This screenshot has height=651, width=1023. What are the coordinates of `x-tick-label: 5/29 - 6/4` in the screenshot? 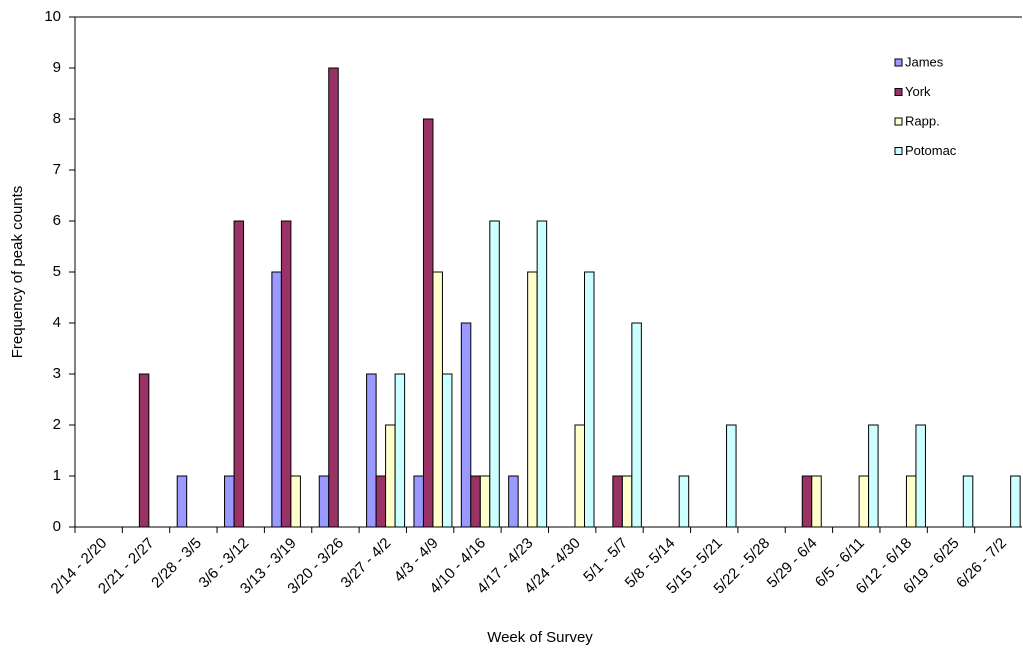 It's located at (792, 563).